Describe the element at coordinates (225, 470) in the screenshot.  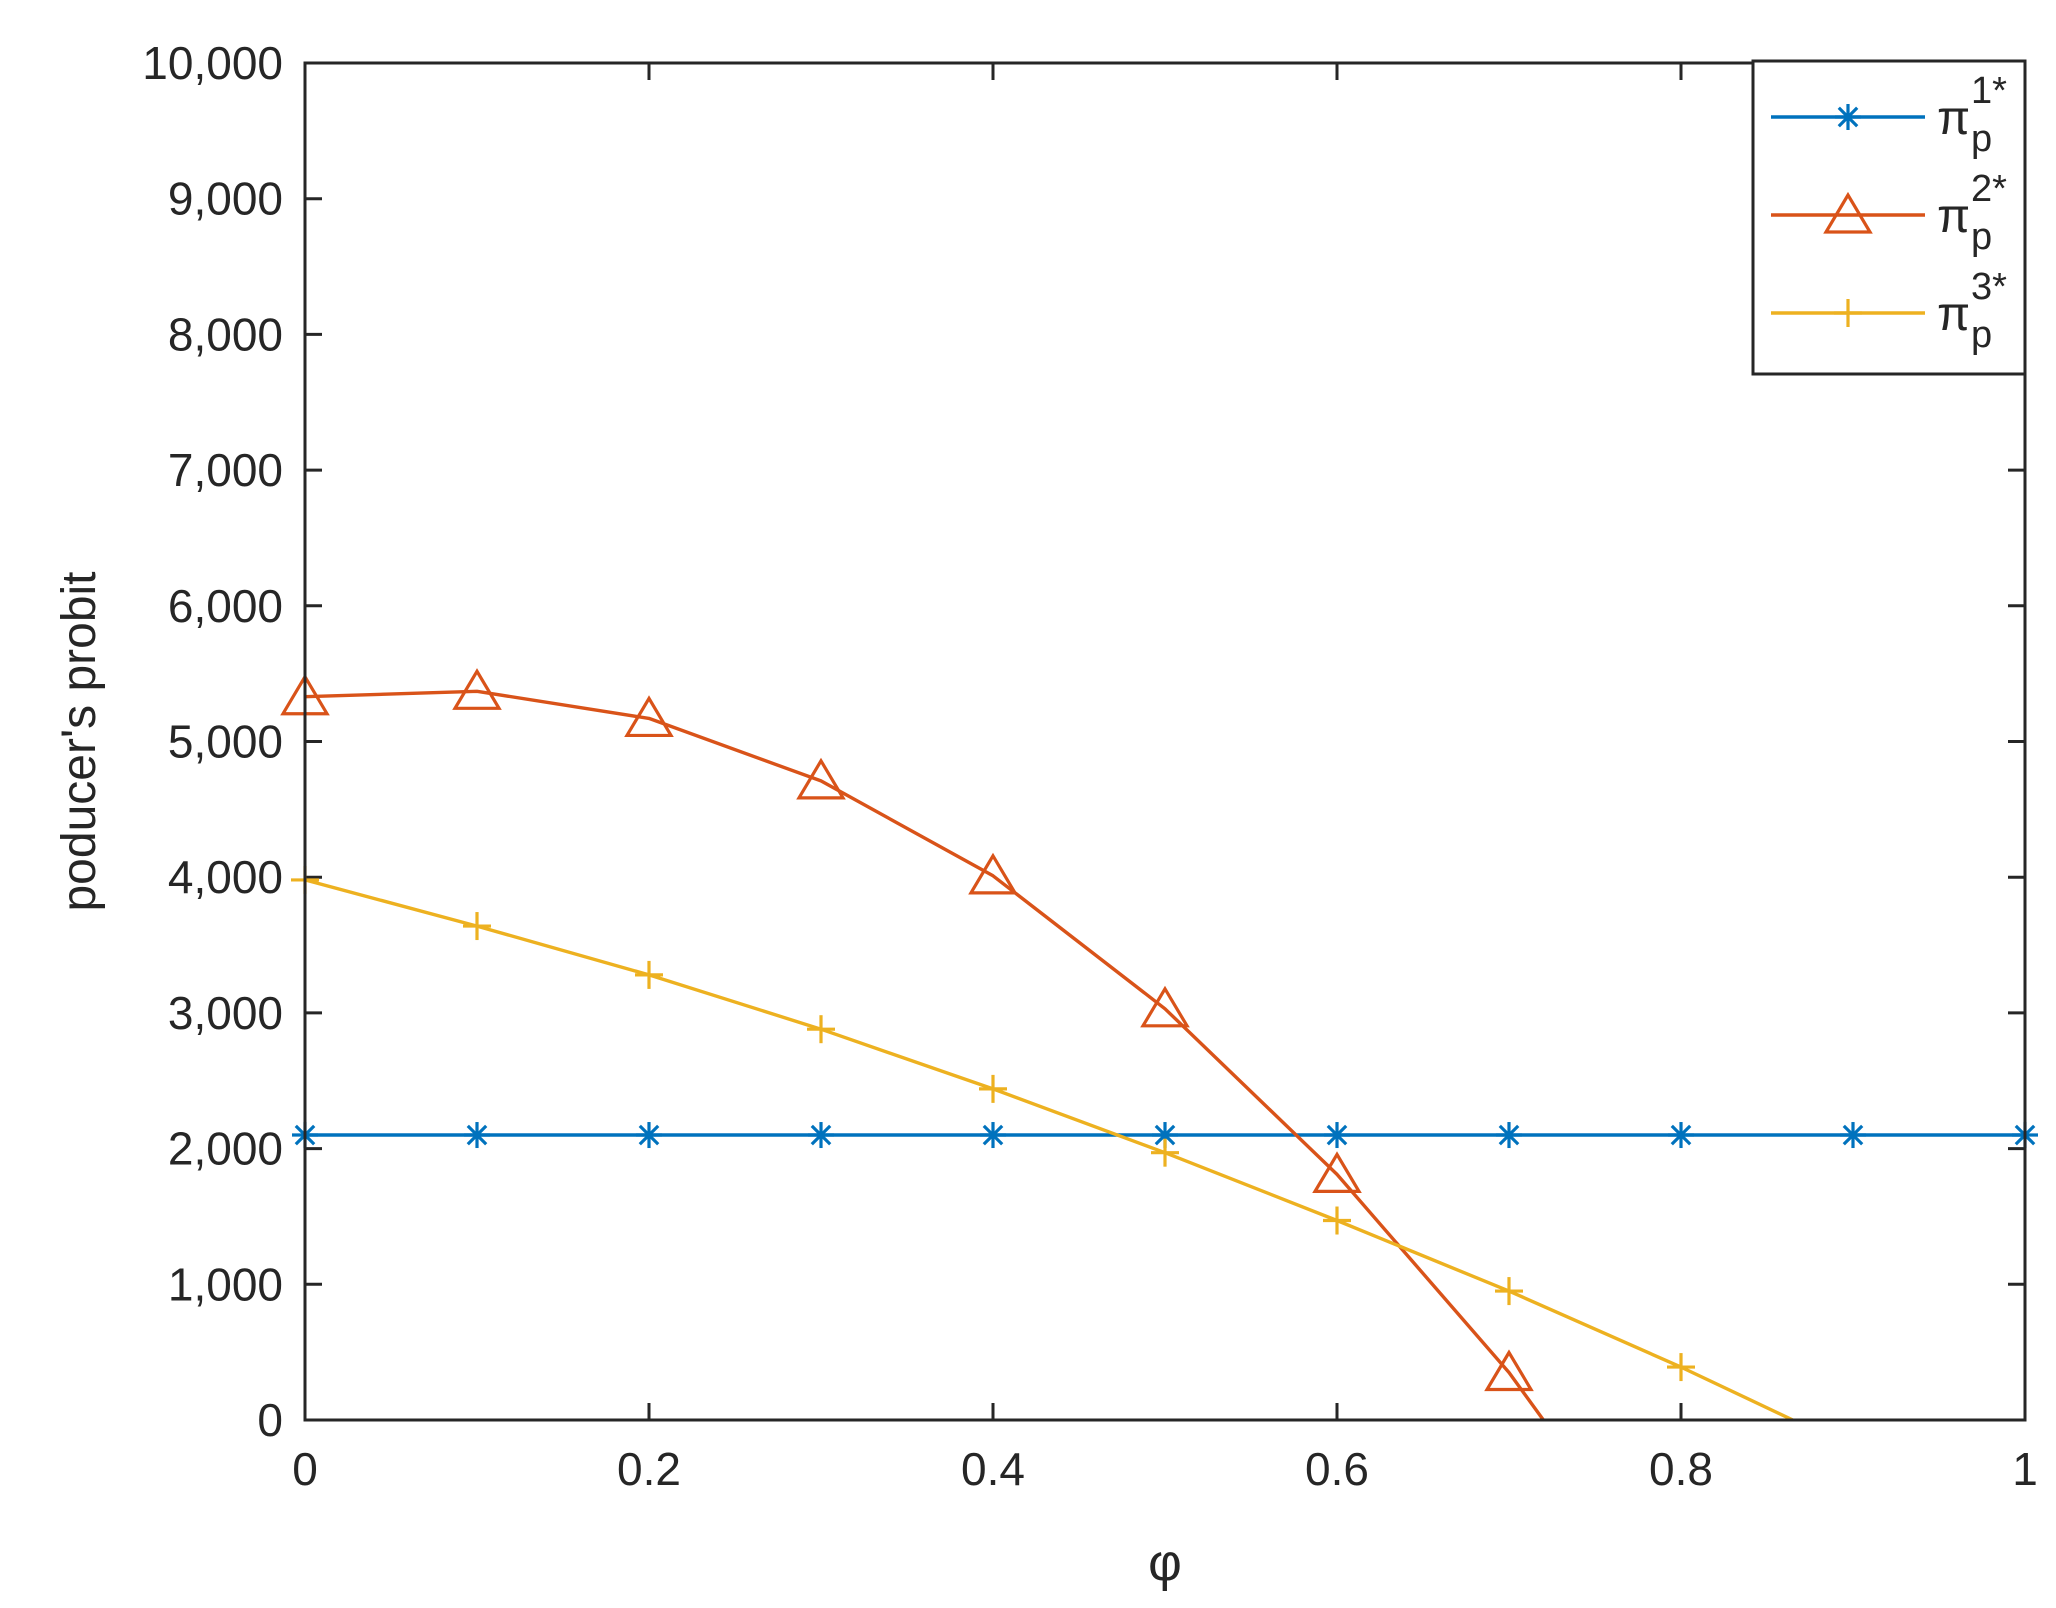
I see `y-tick-label: 7,000` at that location.